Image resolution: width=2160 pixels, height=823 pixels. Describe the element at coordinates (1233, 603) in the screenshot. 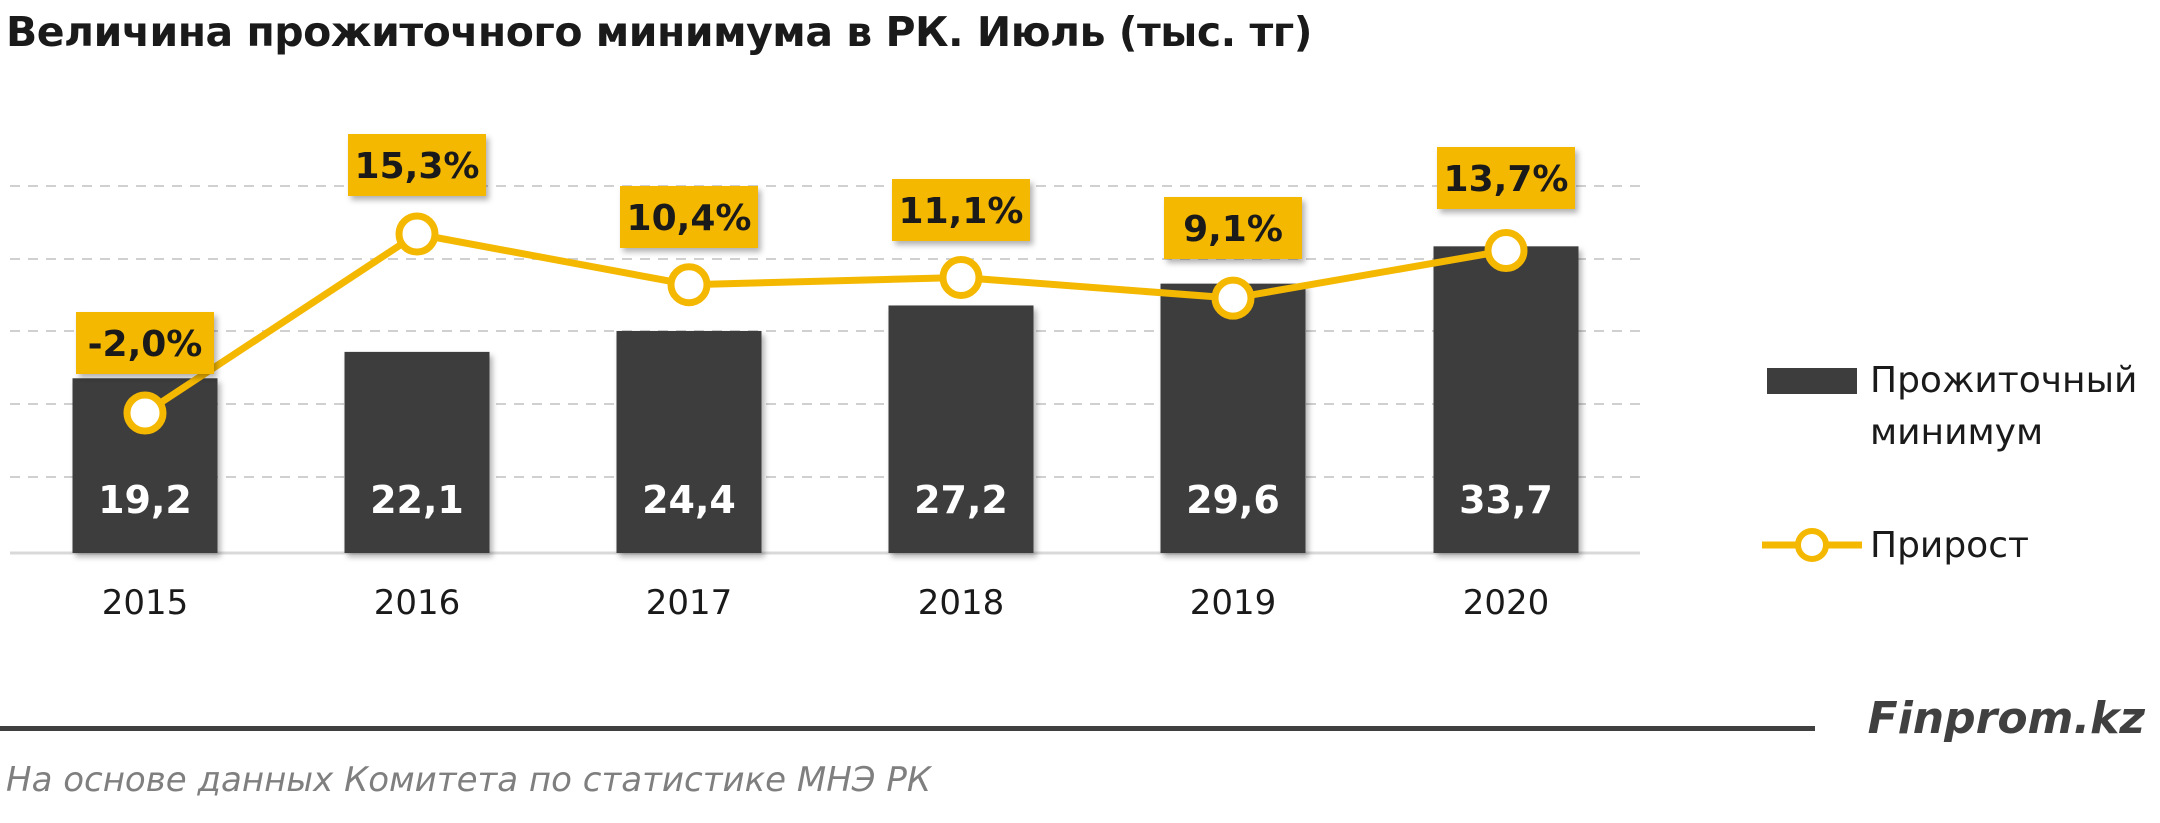

I see `x-tick-label-2019: 2019` at that location.